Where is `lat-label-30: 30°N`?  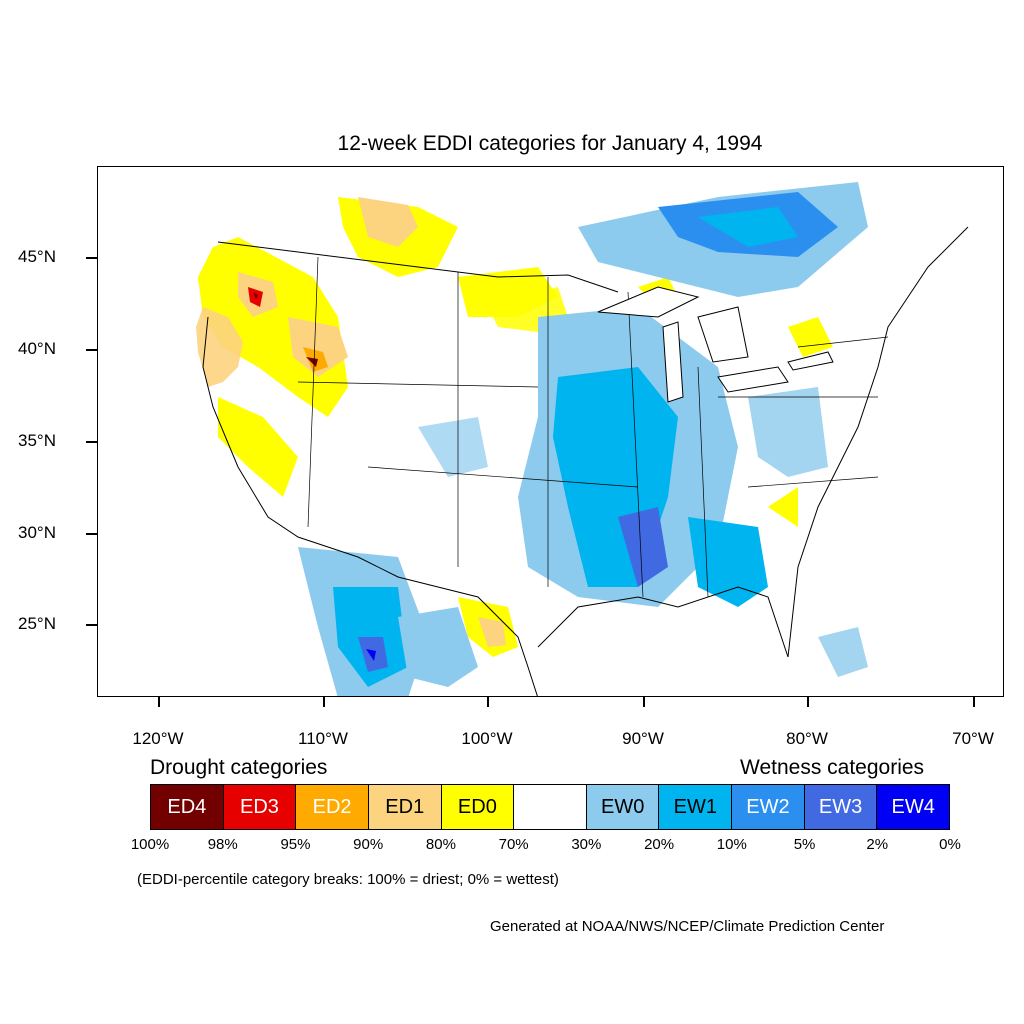
lat-label-30: 30°N is located at coordinates (37, 532).